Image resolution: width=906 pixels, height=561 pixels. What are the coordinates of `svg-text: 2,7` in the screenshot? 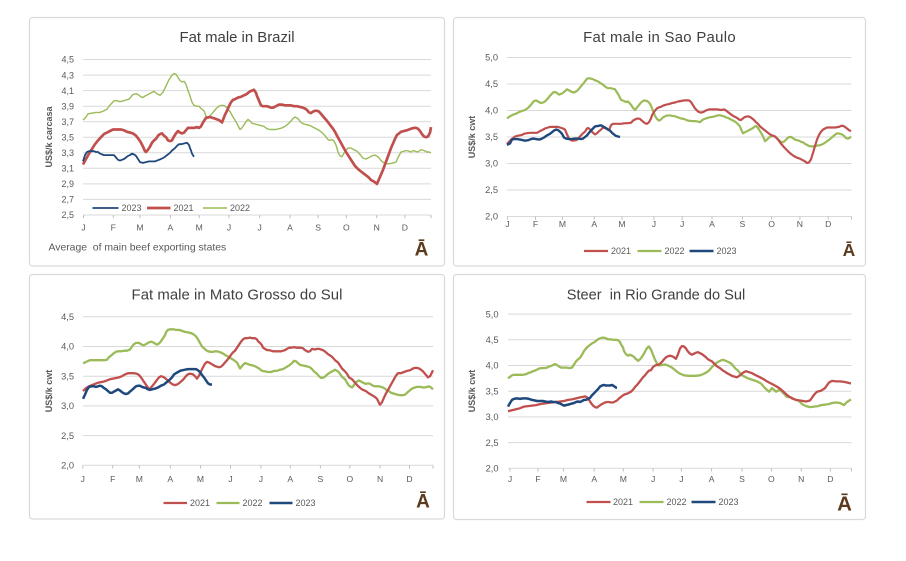 It's located at (67, 200).